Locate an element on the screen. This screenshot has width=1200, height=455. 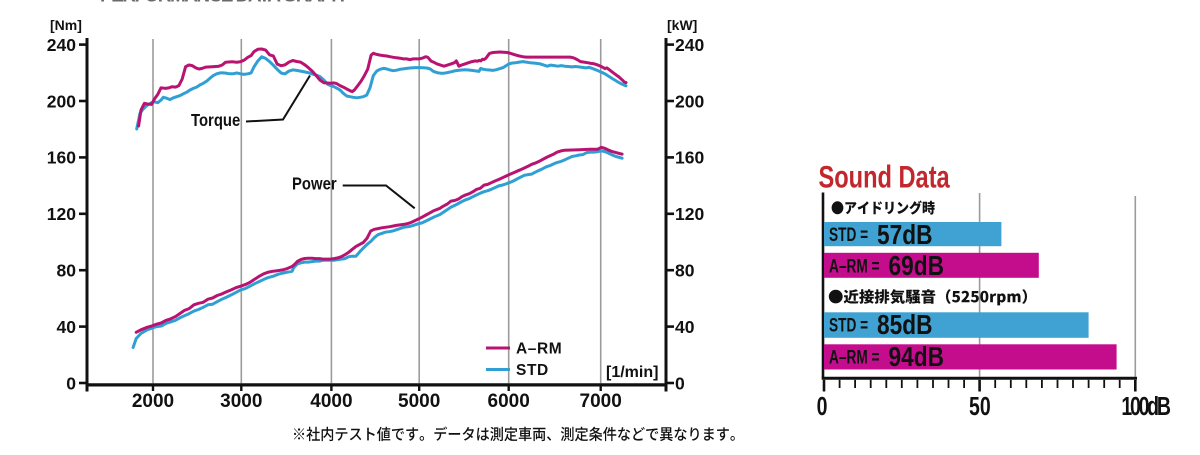
svg-text: [Nm] is located at coordinates (66, 25).